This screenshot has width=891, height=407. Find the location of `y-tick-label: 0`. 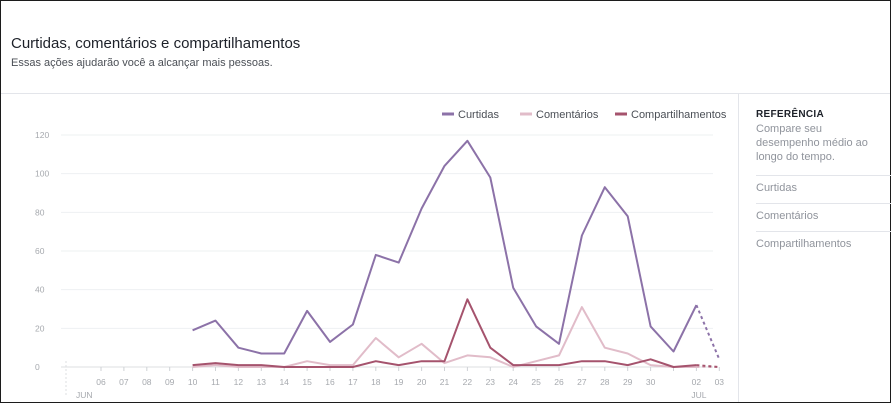

y-tick-label: 0 is located at coordinates (37, 367).